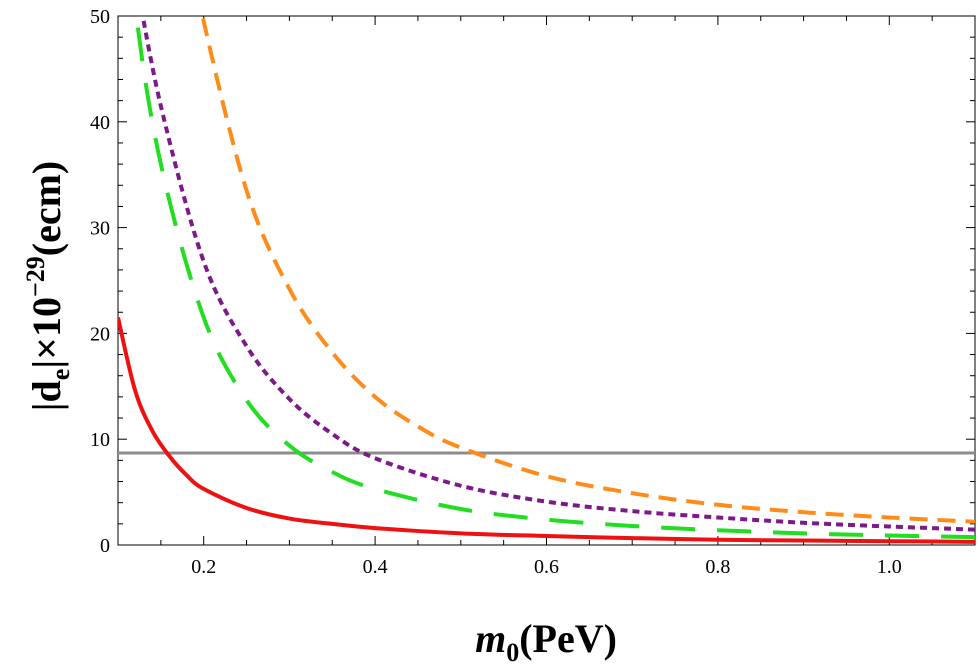  Describe the element at coordinates (100, 440) in the screenshot. I see `y-tick-label: 10` at that location.